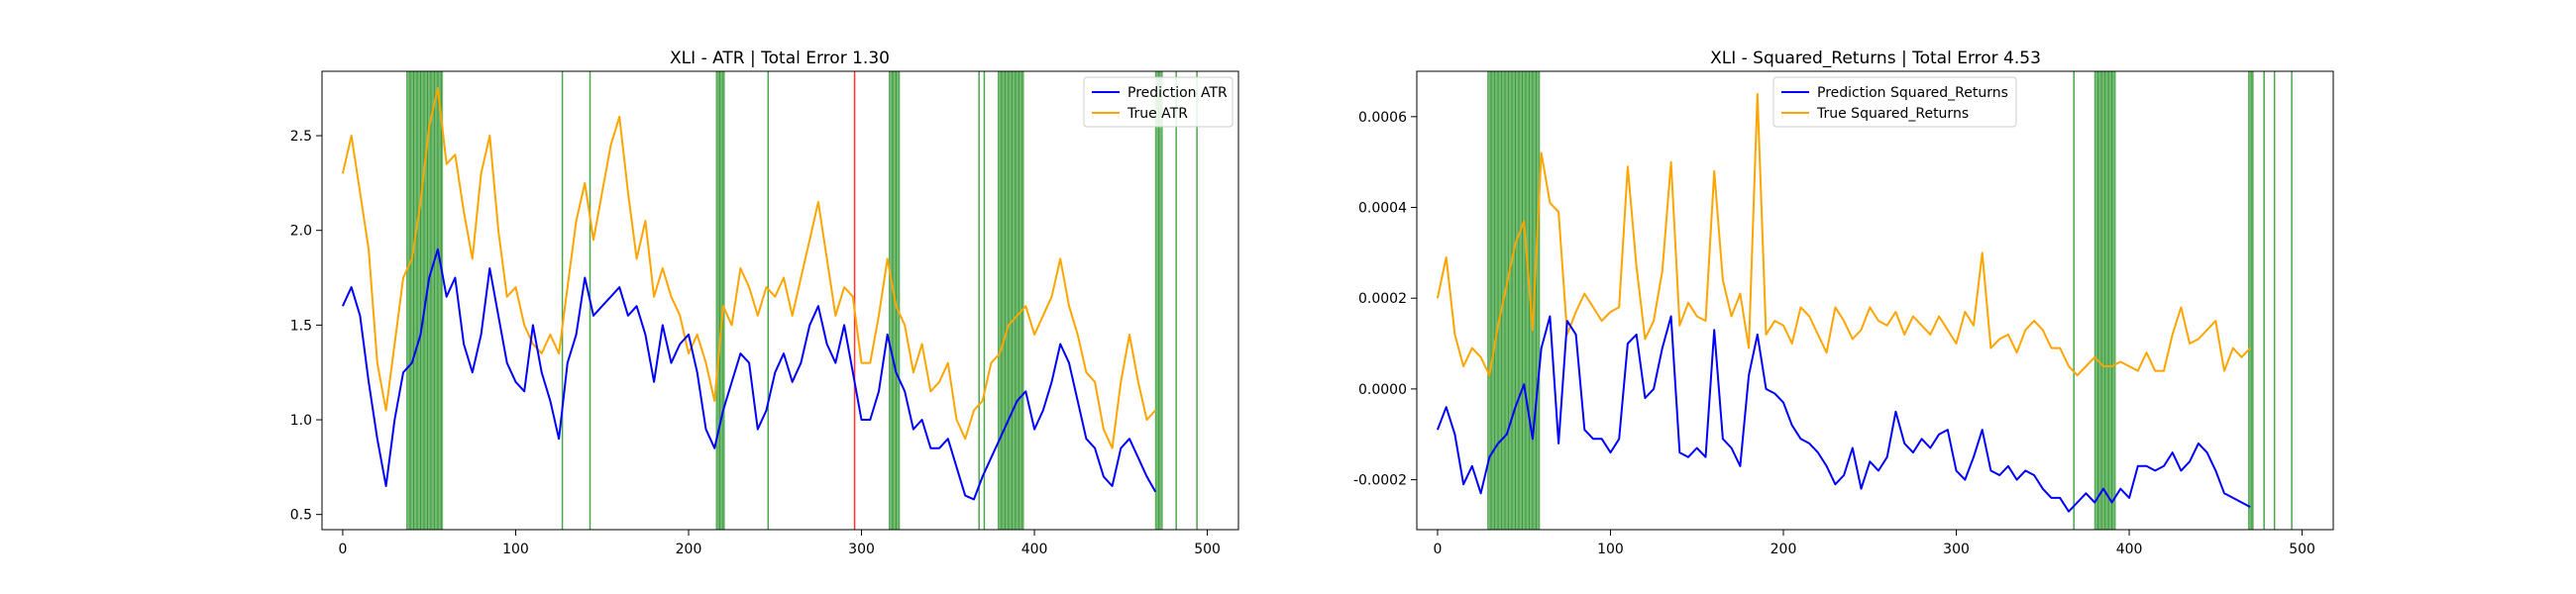  What do you see at coordinates (1892, 114) in the screenshot?
I see `legend-label: True Squared_Returns` at bounding box center [1892, 114].